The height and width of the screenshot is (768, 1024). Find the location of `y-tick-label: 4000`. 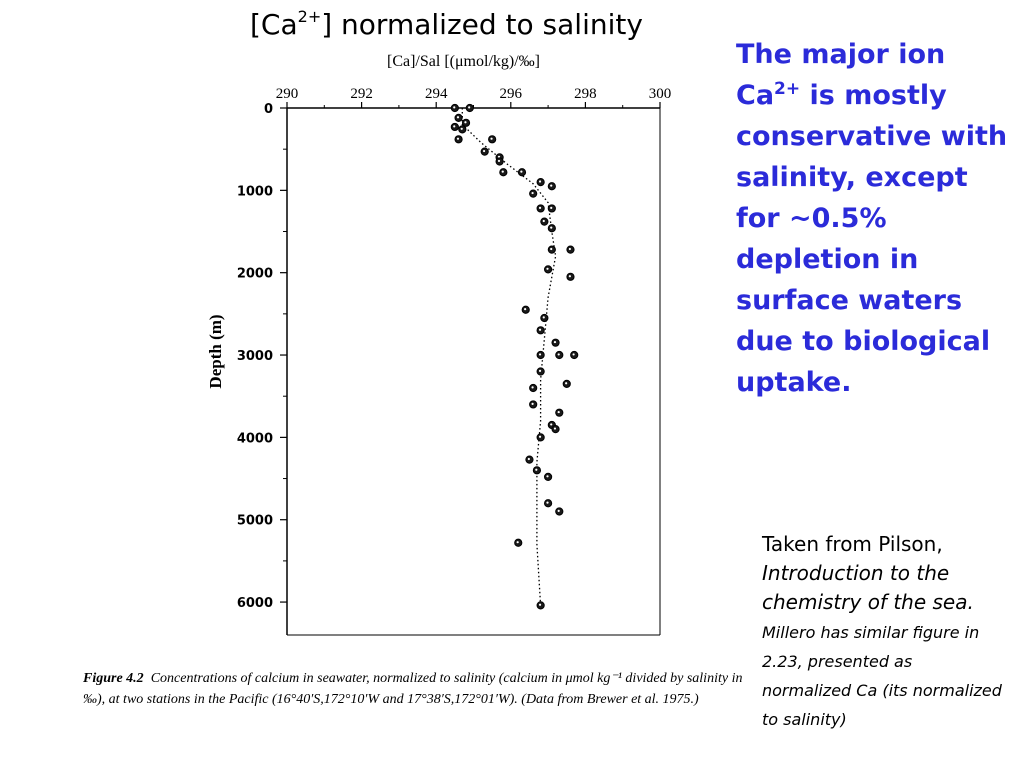

y-tick-label: 4000 is located at coordinates (255, 438).